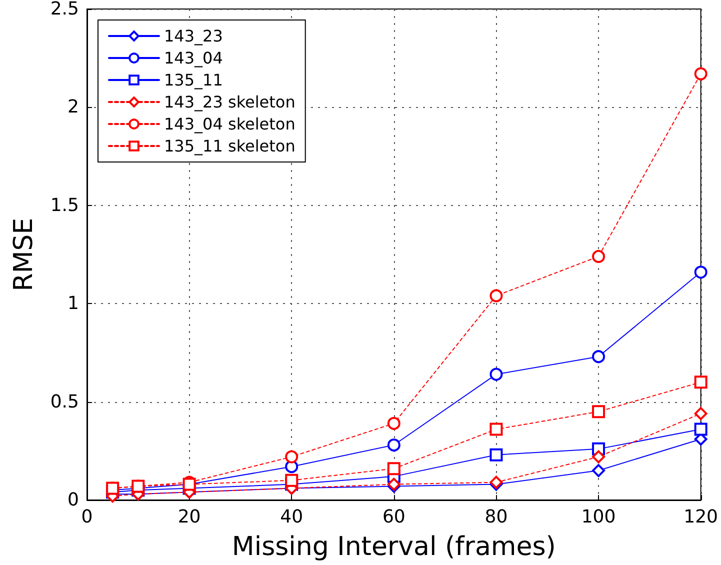  I want to click on x-tick-label: 20, so click(189, 517).